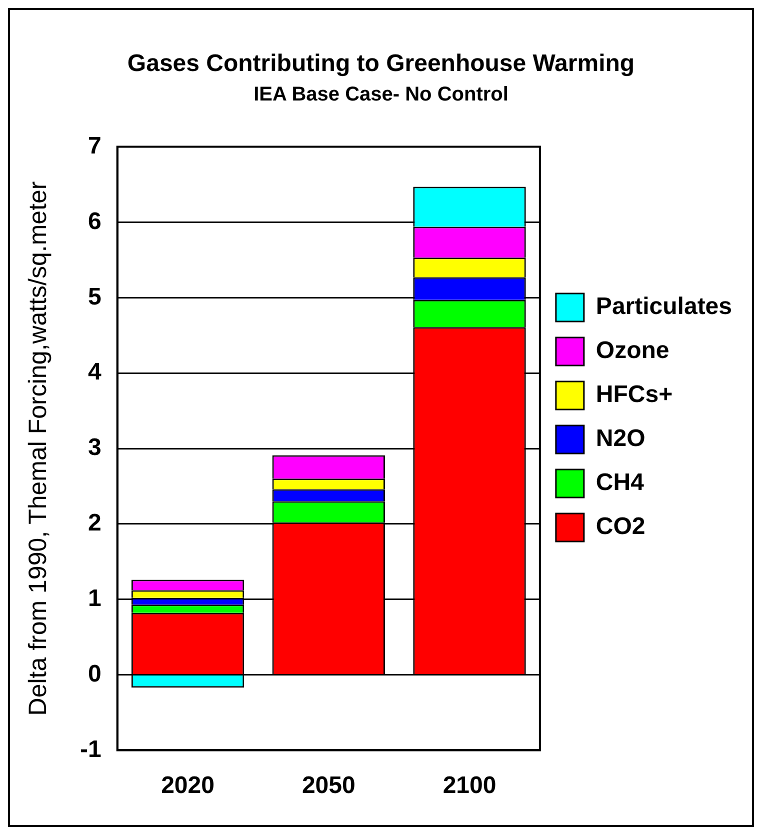 The image size is (764, 837). Describe the element at coordinates (38, 448) in the screenshot. I see `y-axis-title: Delta from 1990, Themal Forcing,watts/sq.meter` at that location.